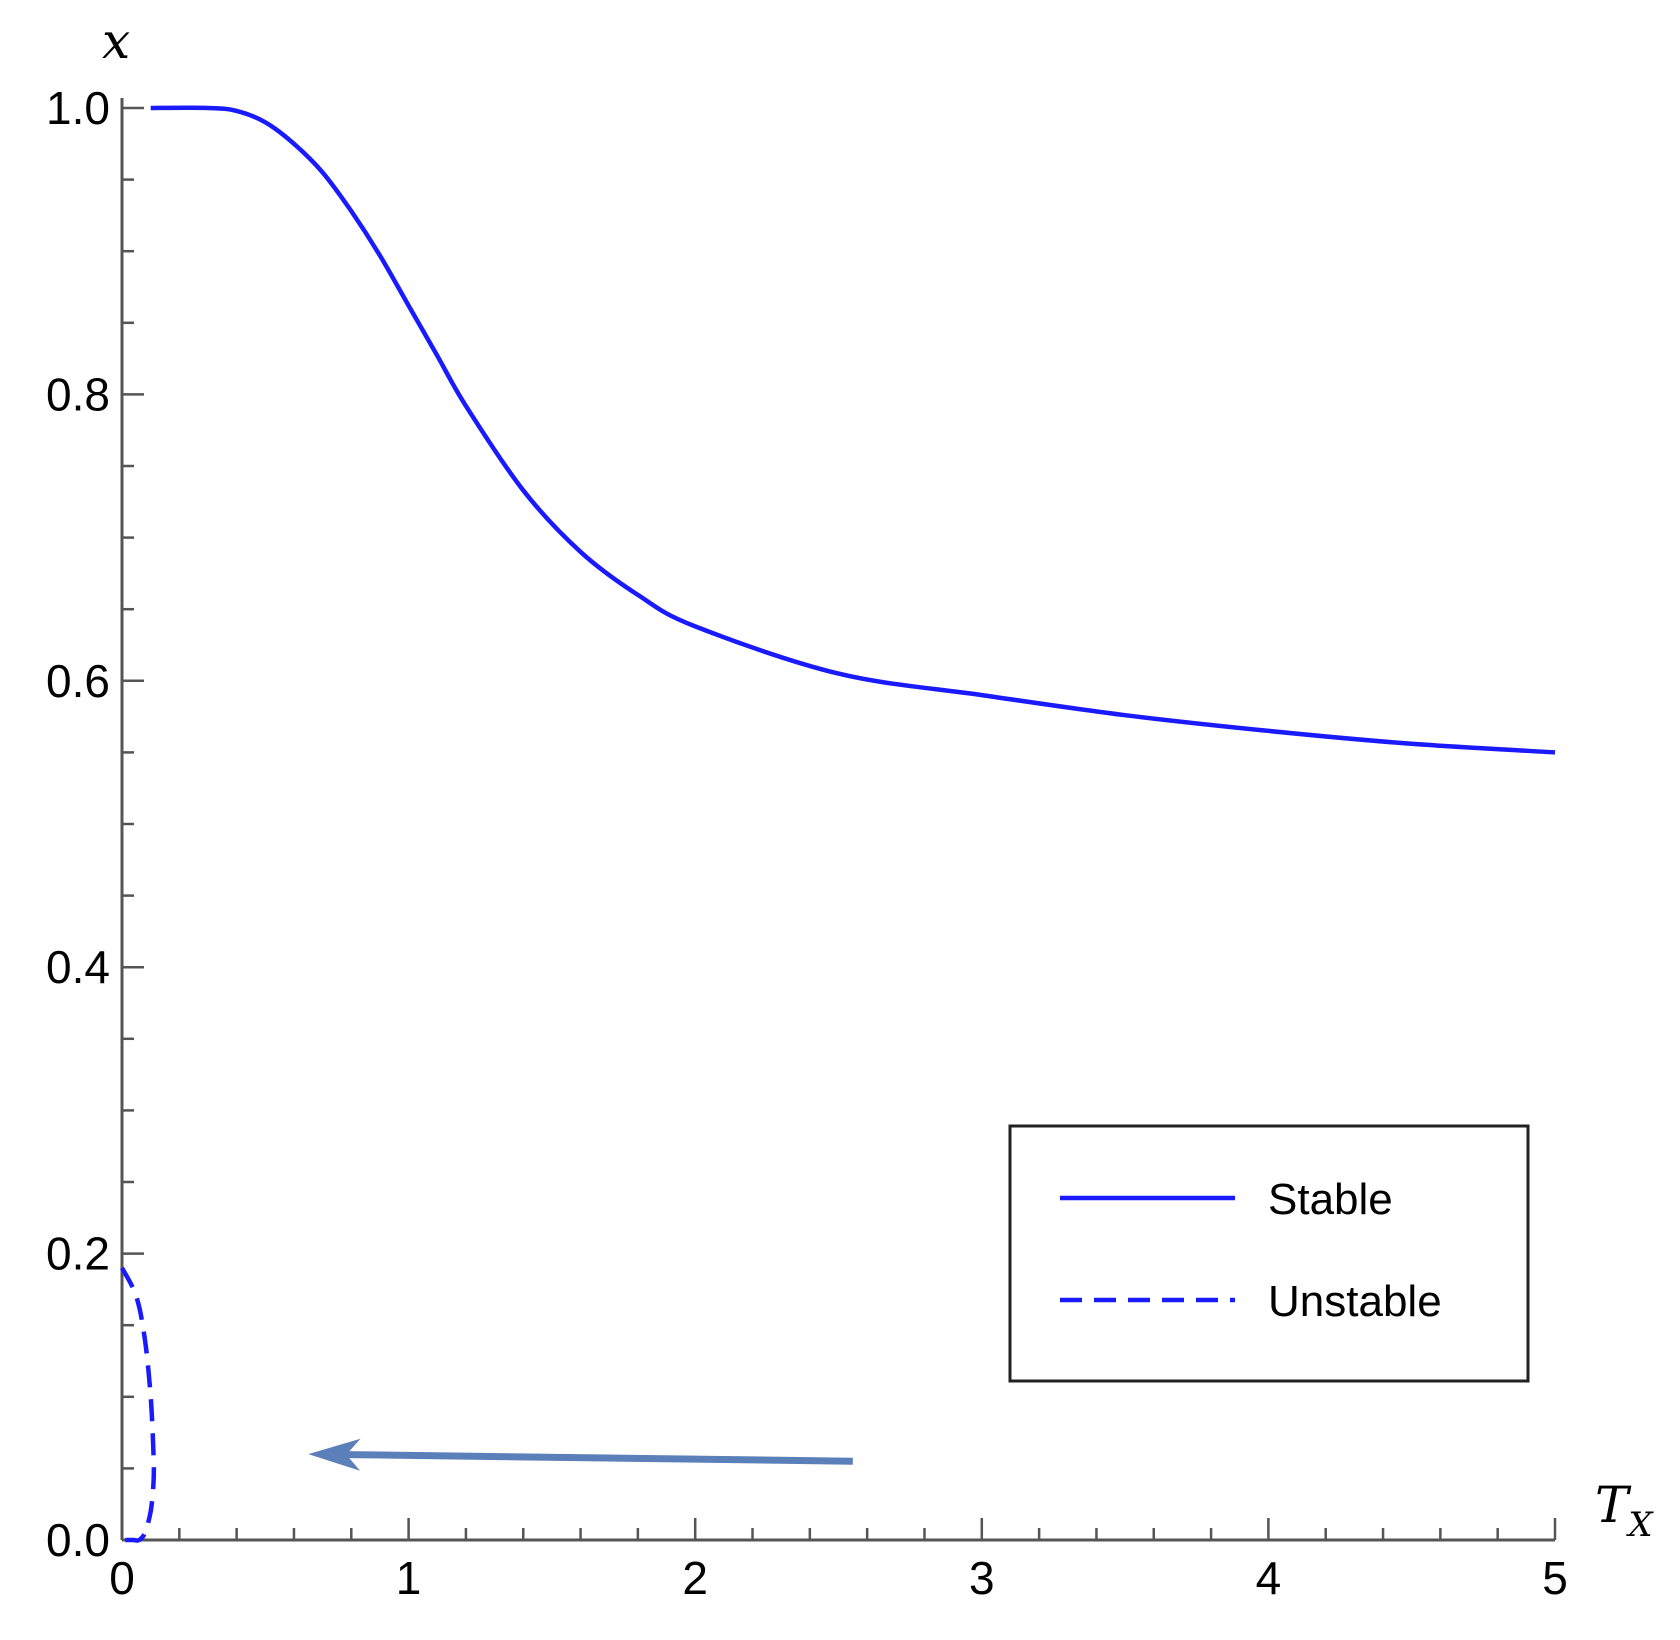 The width and height of the screenshot is (1680, 1640). I want to click on x-axis-label-main: T, so click(1613, 1505).